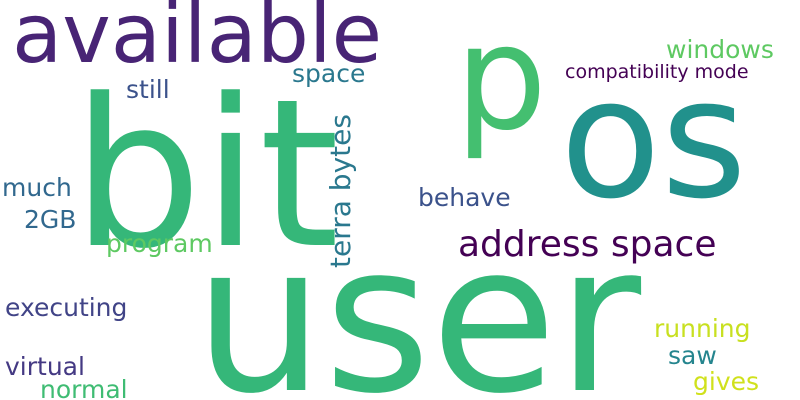 This screenshot has width=800, height=400. Describe the element at coordinates (501, 81) in the screenshot. I see `word-p: p` at that location.